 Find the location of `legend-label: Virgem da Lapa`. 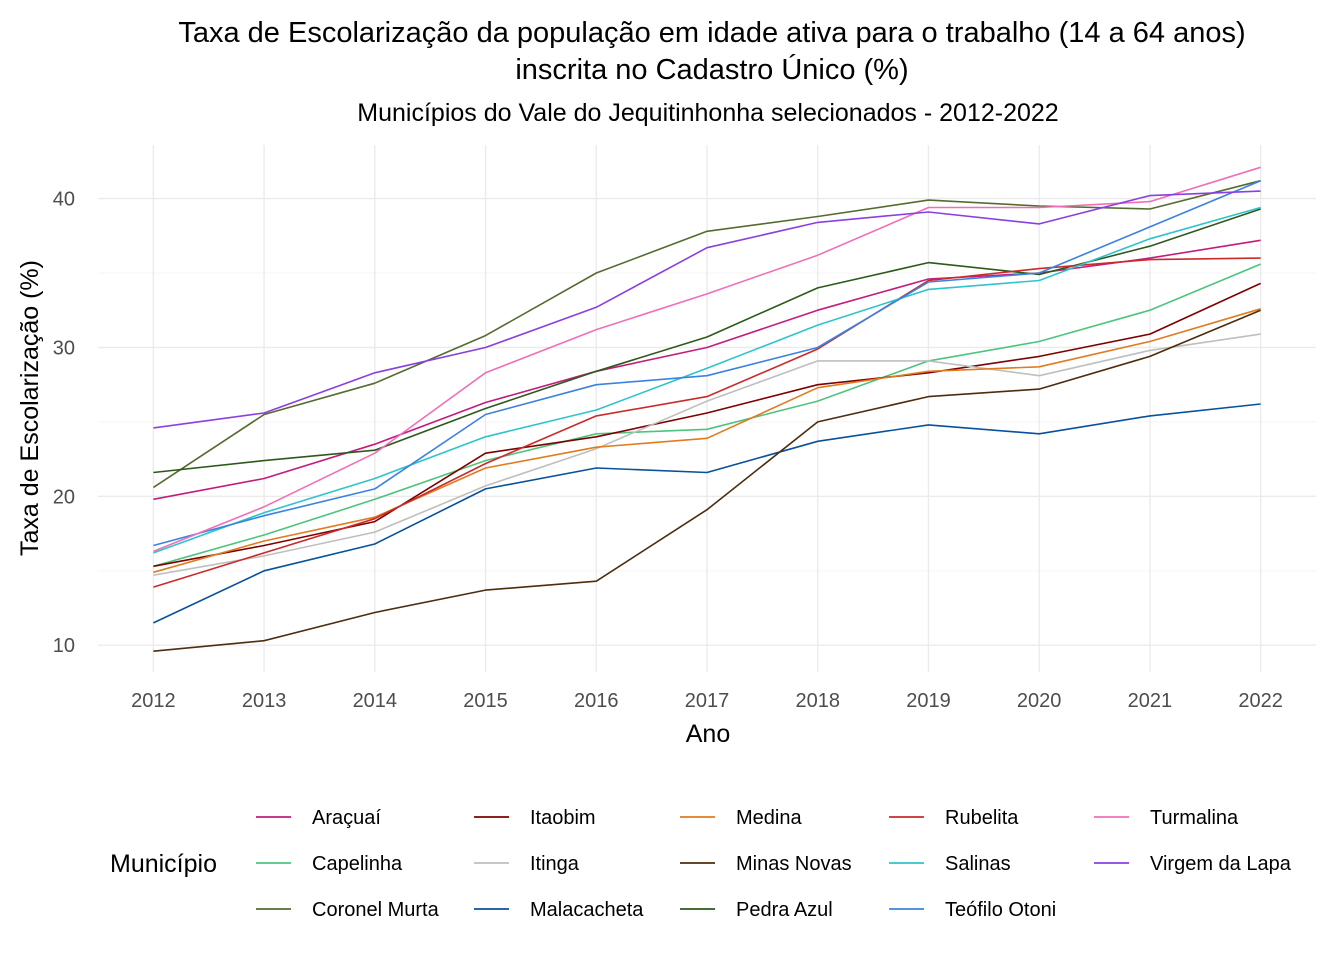

legend-label: Virgem da Lapa is located at coordinates (1221, 864).